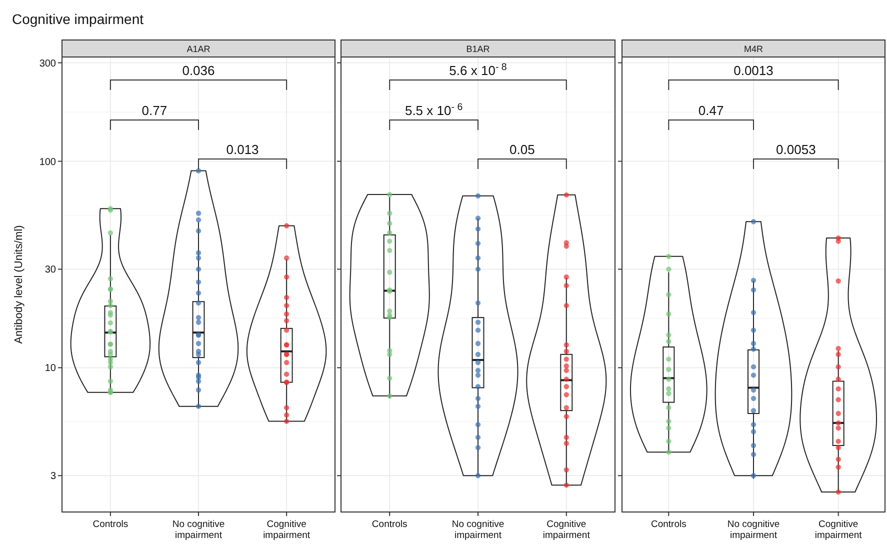 The image size is (887, 554). What do you see at coordinates (47, 64) in the screenshot?
I see `y-tick-label: 300` at bounding box center [47, 64].